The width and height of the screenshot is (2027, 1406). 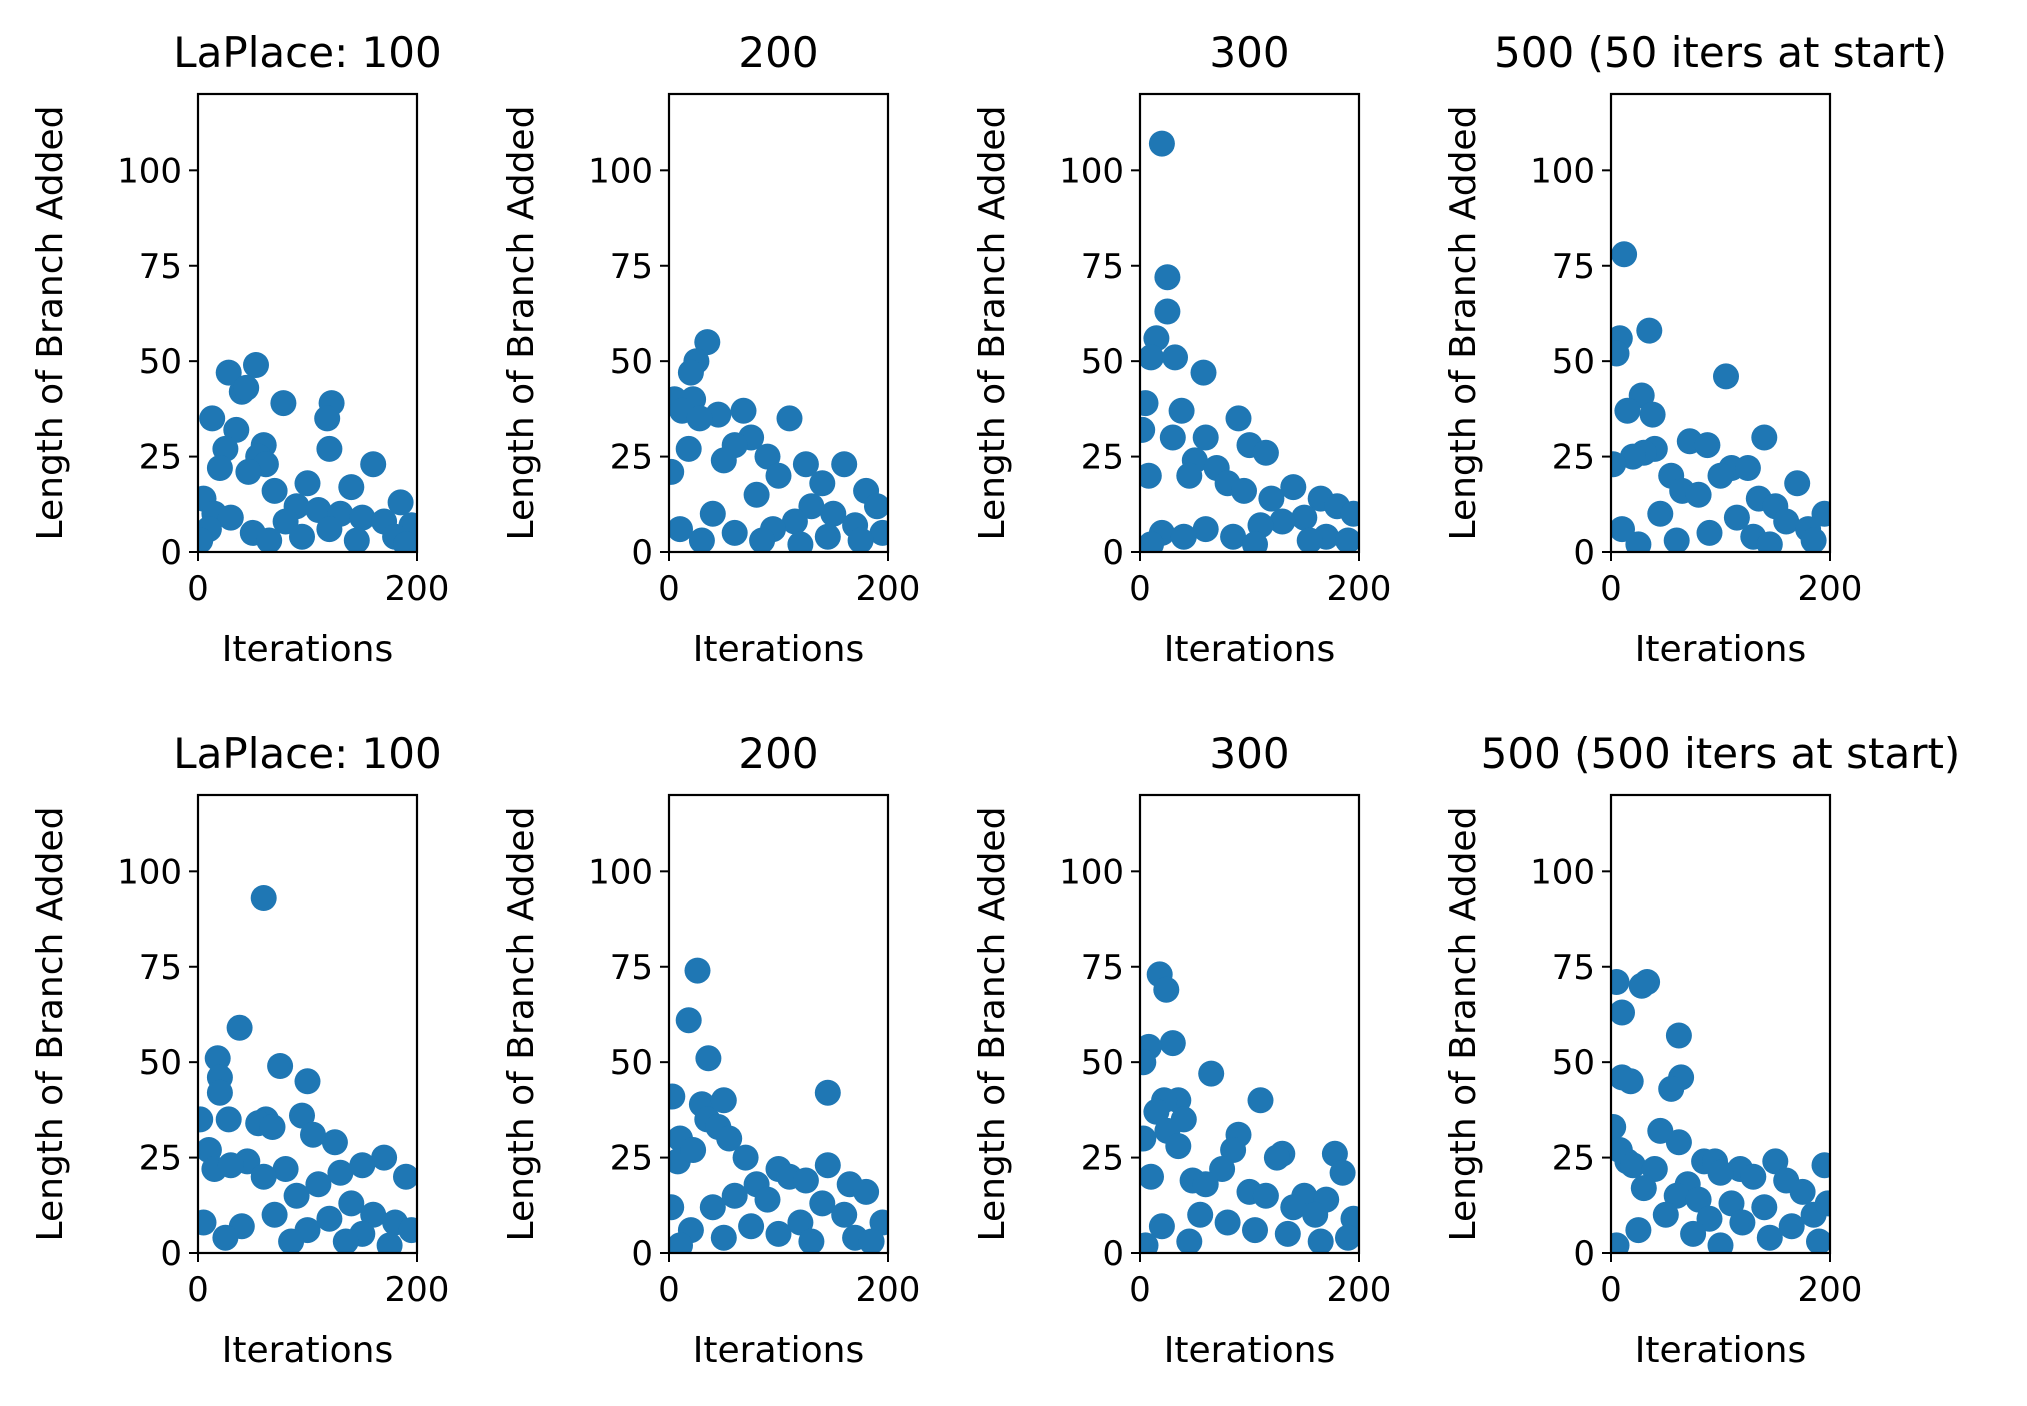 What do you see at coordinates (1102, 362) in the screenshot?
I see `y-tick-label: 50` at bounding box center [1102, 362].